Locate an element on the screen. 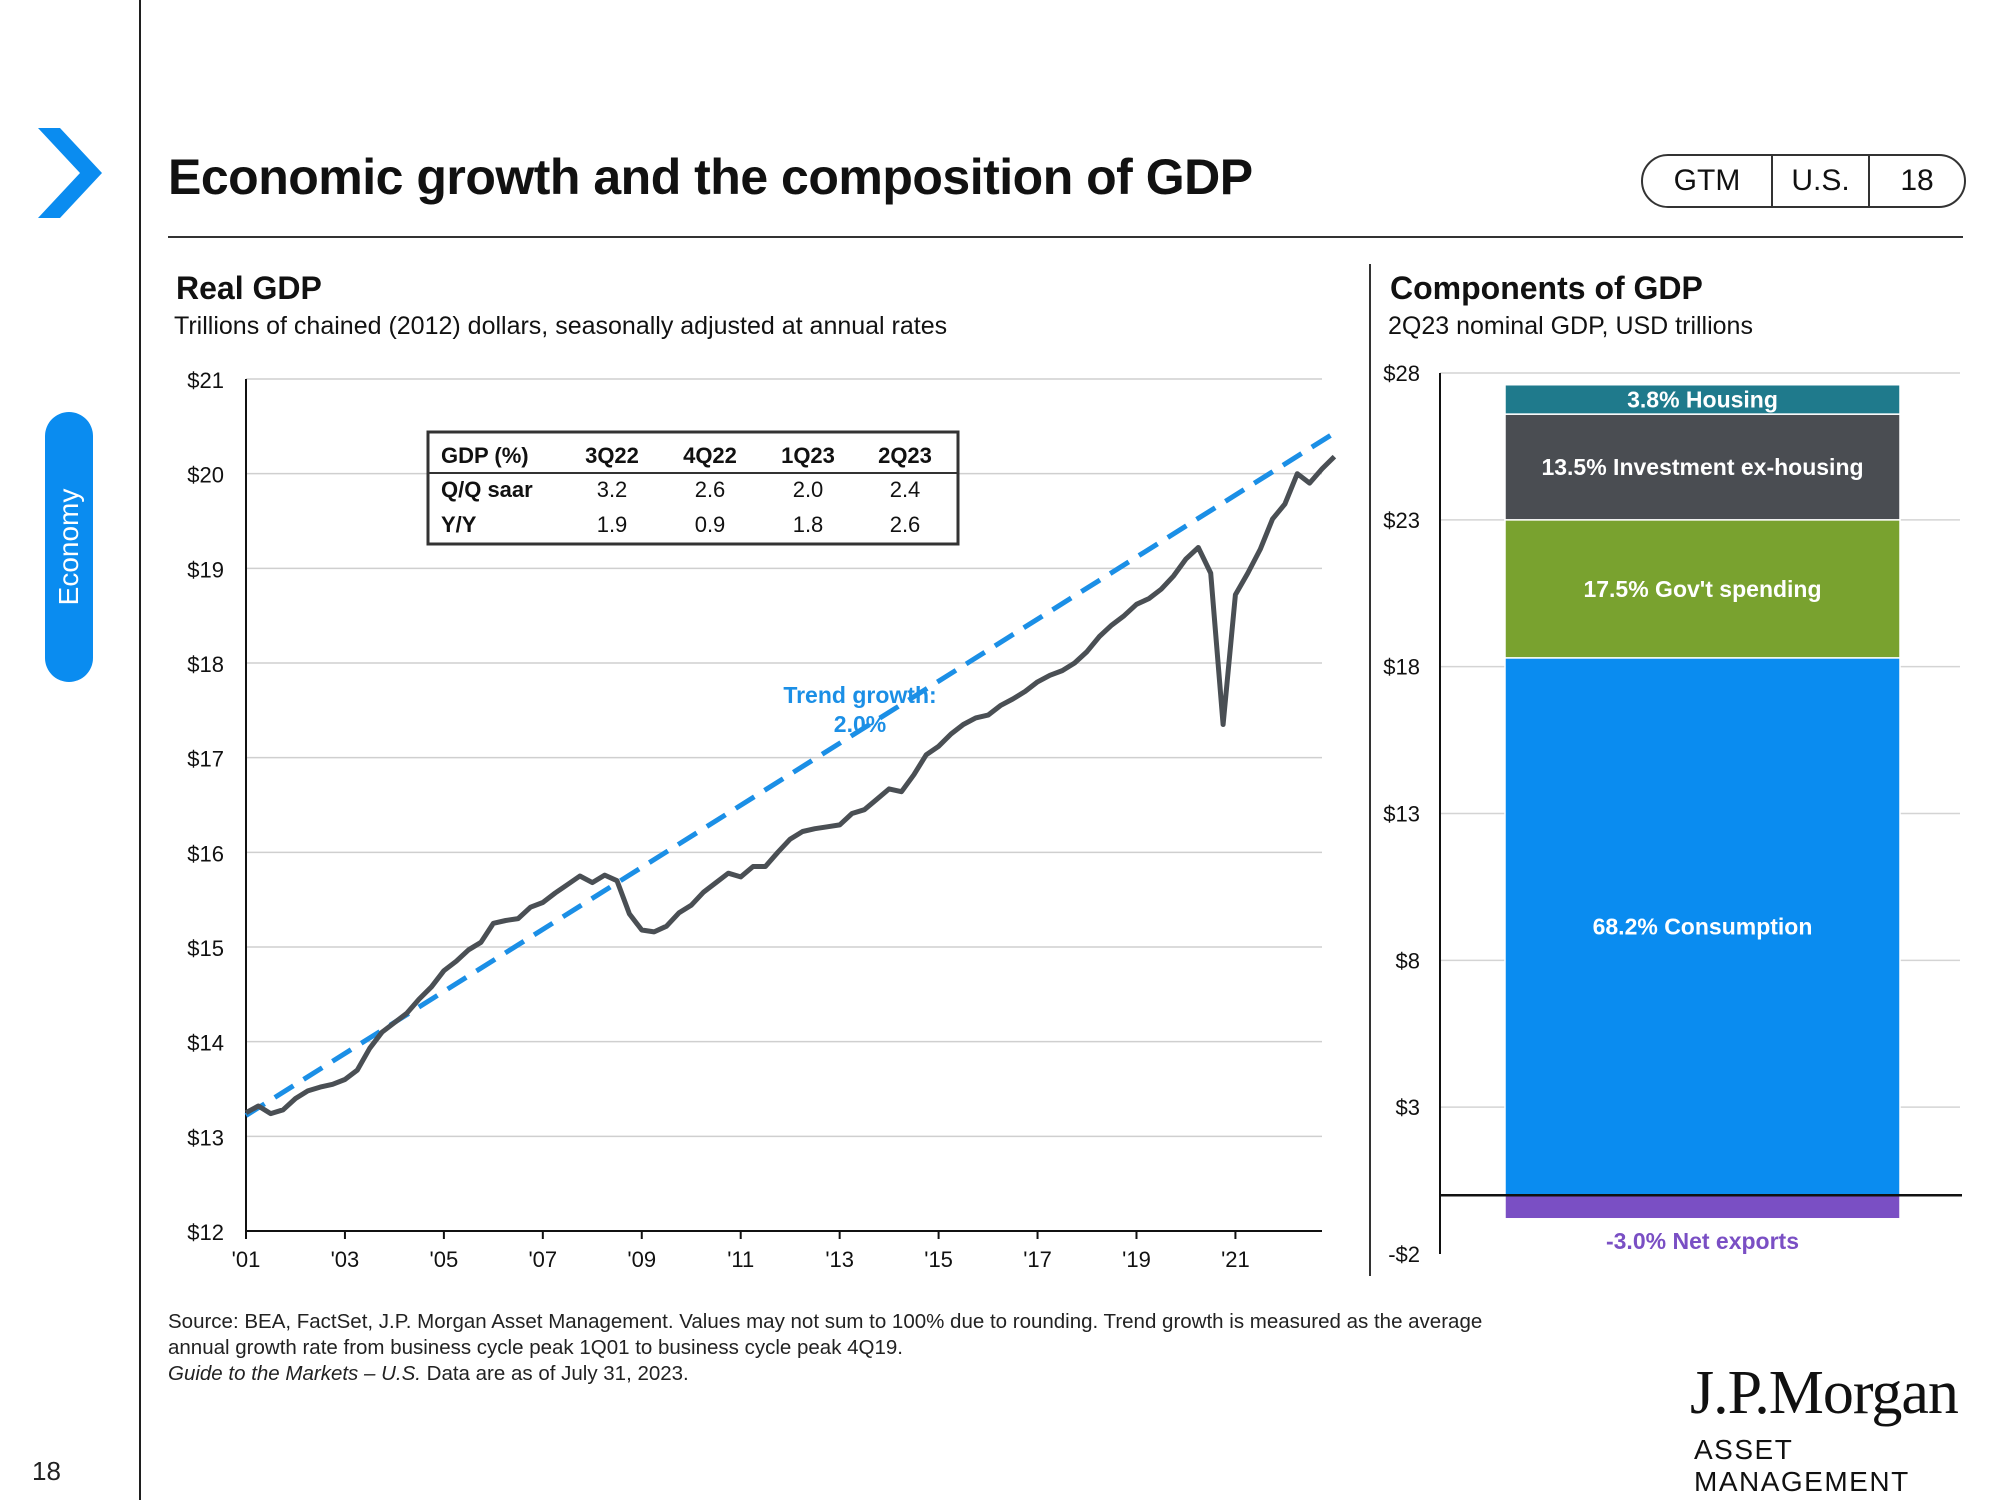 The image size is (2000, 1500). y-tick-label: -$2 is located at coordinates (1404, 1254).